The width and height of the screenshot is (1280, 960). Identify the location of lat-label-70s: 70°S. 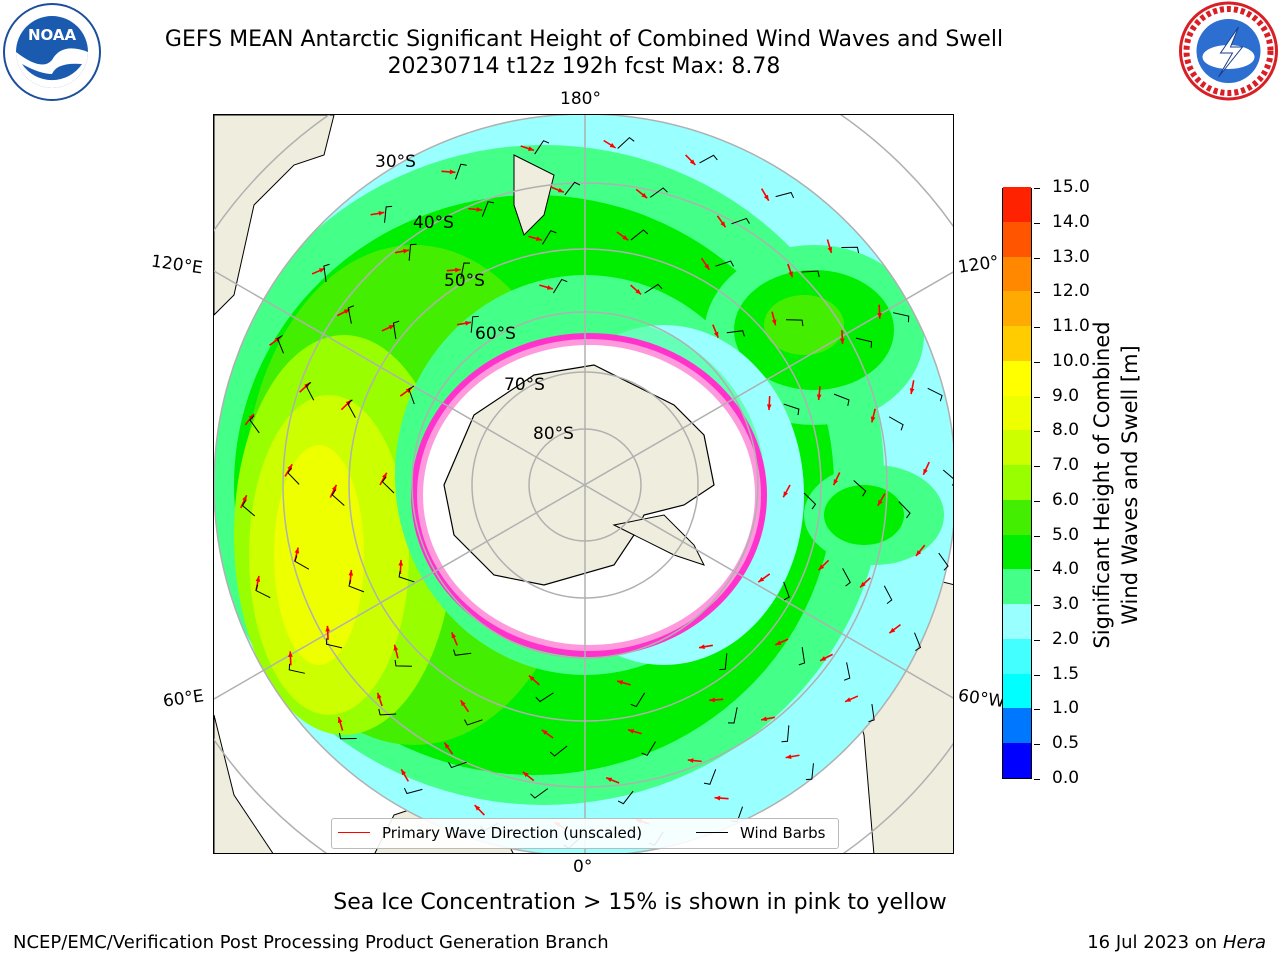
(524, 385).